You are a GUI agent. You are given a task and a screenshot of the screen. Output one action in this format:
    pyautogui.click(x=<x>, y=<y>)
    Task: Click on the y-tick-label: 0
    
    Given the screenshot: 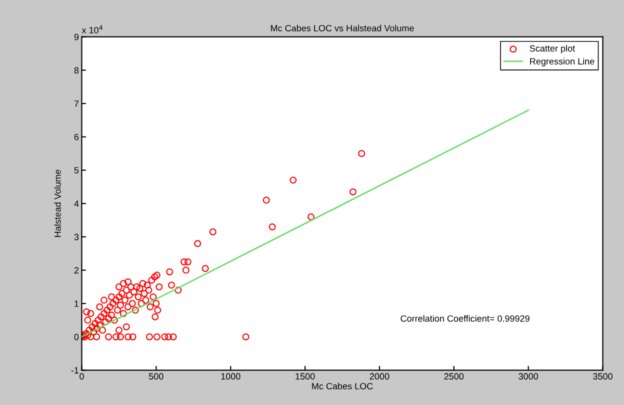 What is the action you would take?
    pyautogui.click(x=76, y=337)
    